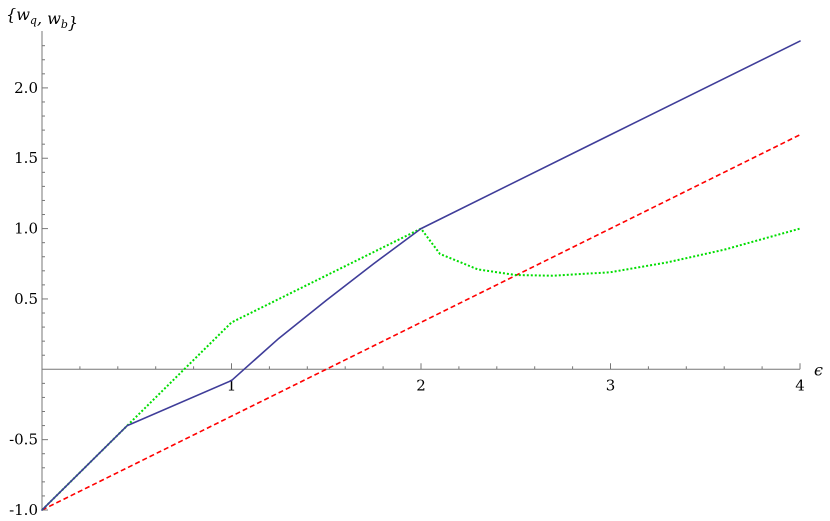  Describe the element at coordinates (232, 385) in the screenshot. I see `x-tick-label: 1` at that location.